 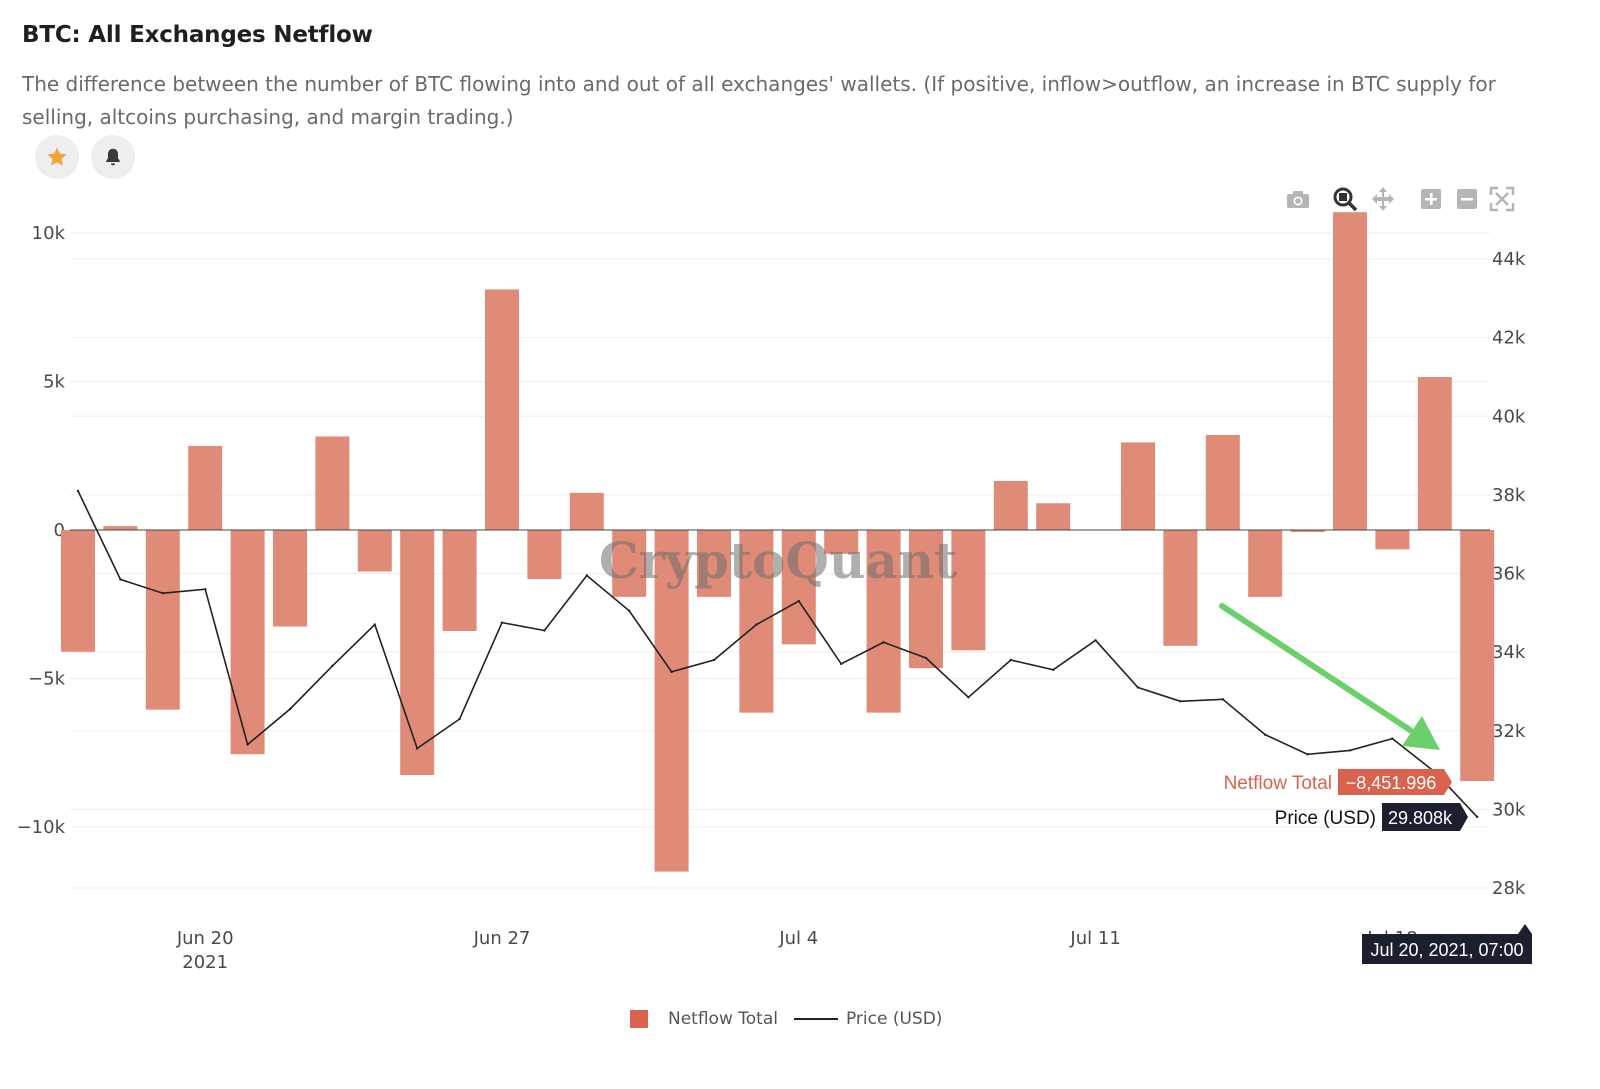 What do you see at coordinates (197, 35) in the screenshot?
I see `chart-title: BTC: All Exchanges Netflow` at bounding box center [197, 35].